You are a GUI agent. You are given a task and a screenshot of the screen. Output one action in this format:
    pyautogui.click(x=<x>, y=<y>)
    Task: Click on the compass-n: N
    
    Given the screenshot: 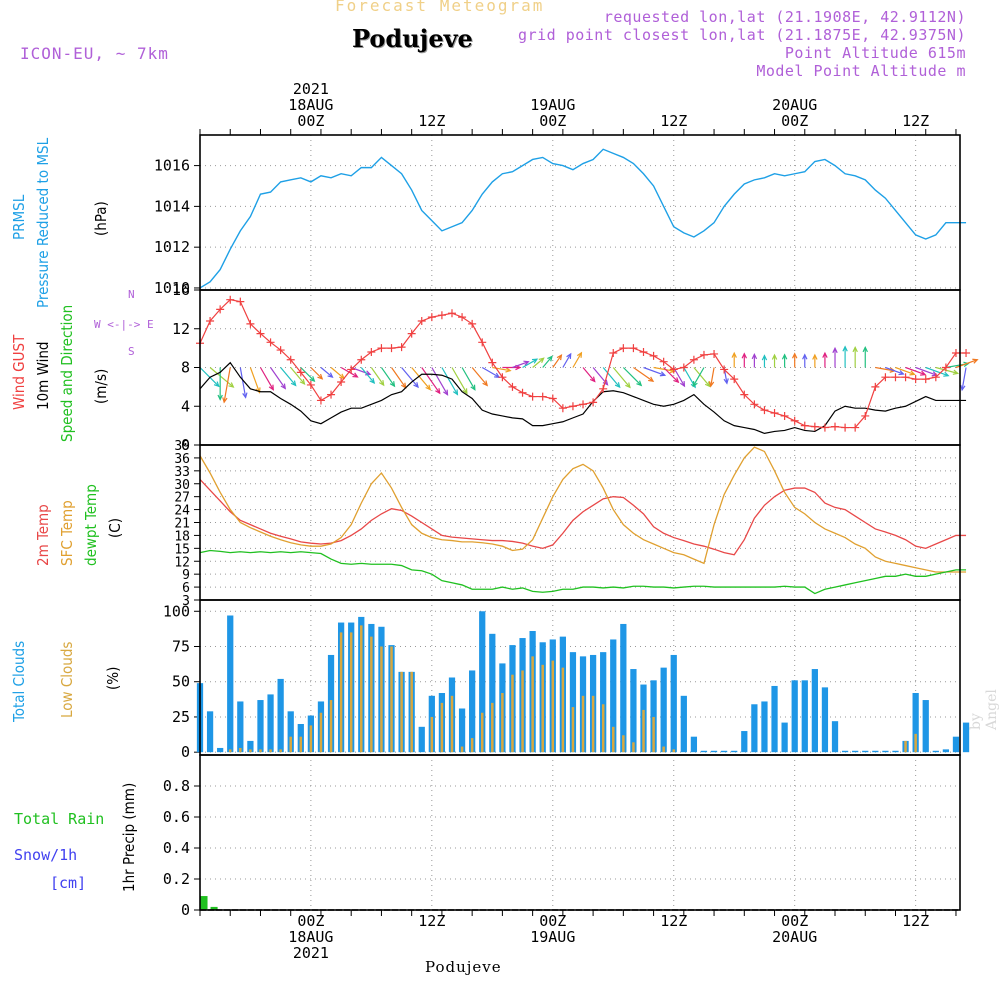 What is the action you would take?
    pyautogui.click(x=131, y=294)
    